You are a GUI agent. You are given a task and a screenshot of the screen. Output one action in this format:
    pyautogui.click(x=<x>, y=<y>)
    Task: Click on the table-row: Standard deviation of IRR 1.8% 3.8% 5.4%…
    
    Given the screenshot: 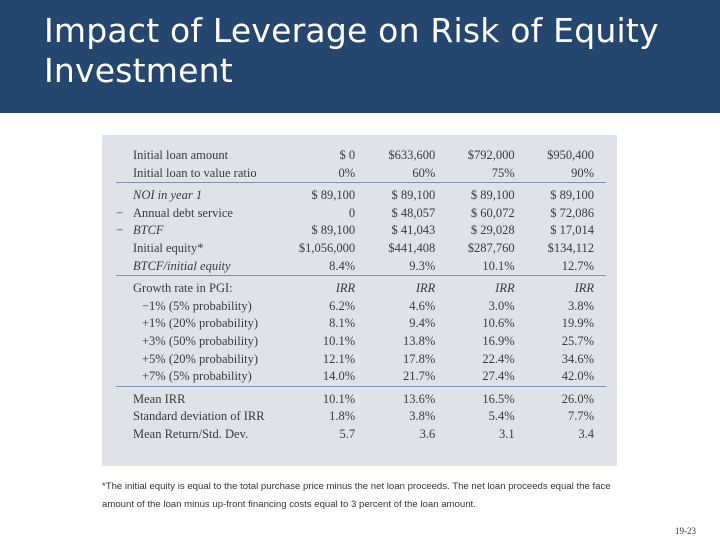 What is the action you would take?
    pyautogui.click(x=361, y=417)
    